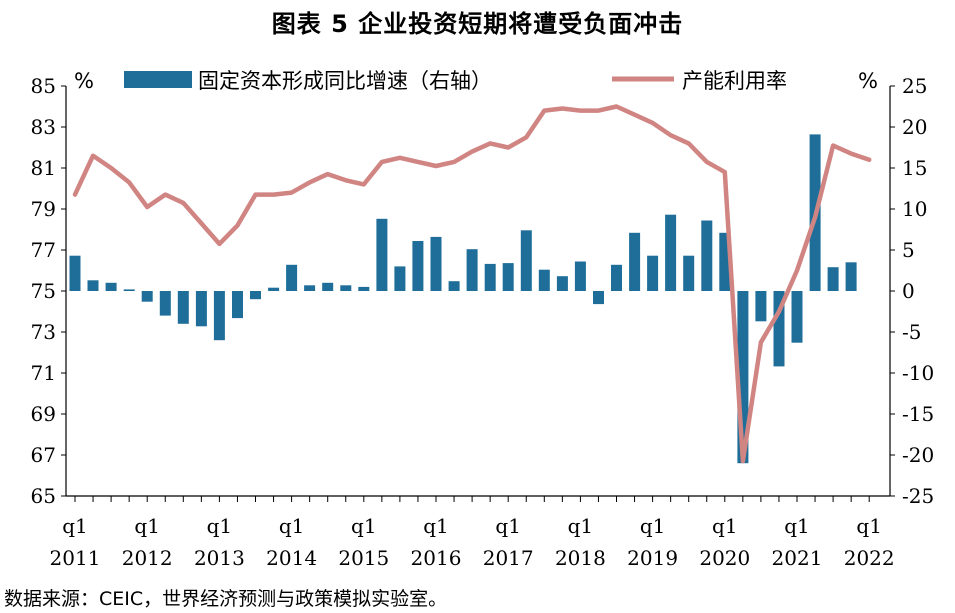 This screenshot has width=955, height=613. What do you see at coordinates (869, 526) in the screenshot?
I see `x-tick-q-11: q1` at bounding box center [869, 526].